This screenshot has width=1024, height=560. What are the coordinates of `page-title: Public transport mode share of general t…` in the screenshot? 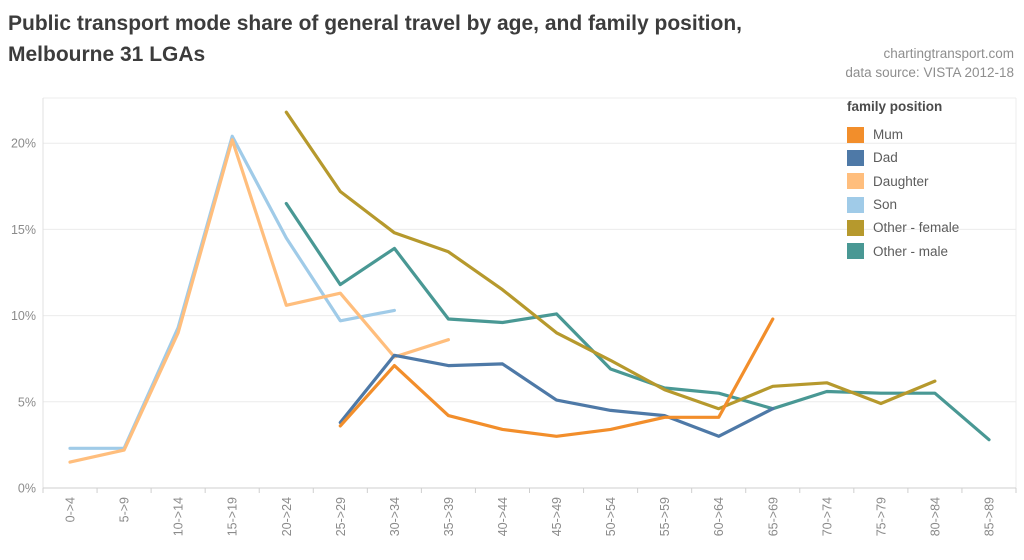 It's located at (438, 39).